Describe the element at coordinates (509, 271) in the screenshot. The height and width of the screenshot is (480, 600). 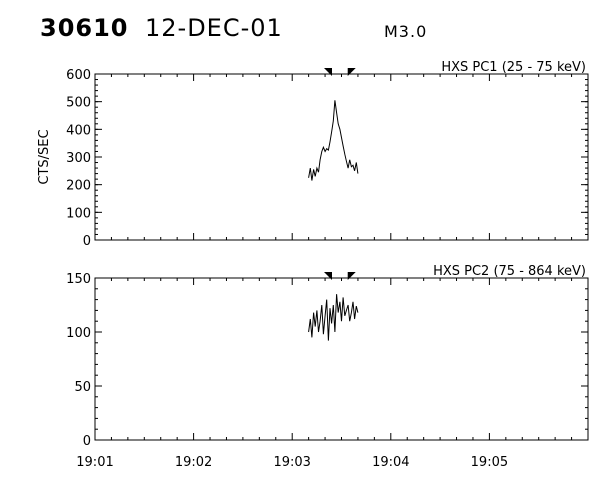
I see `panel-title: HXS PC2 (75 - 864 keV)` at that location.